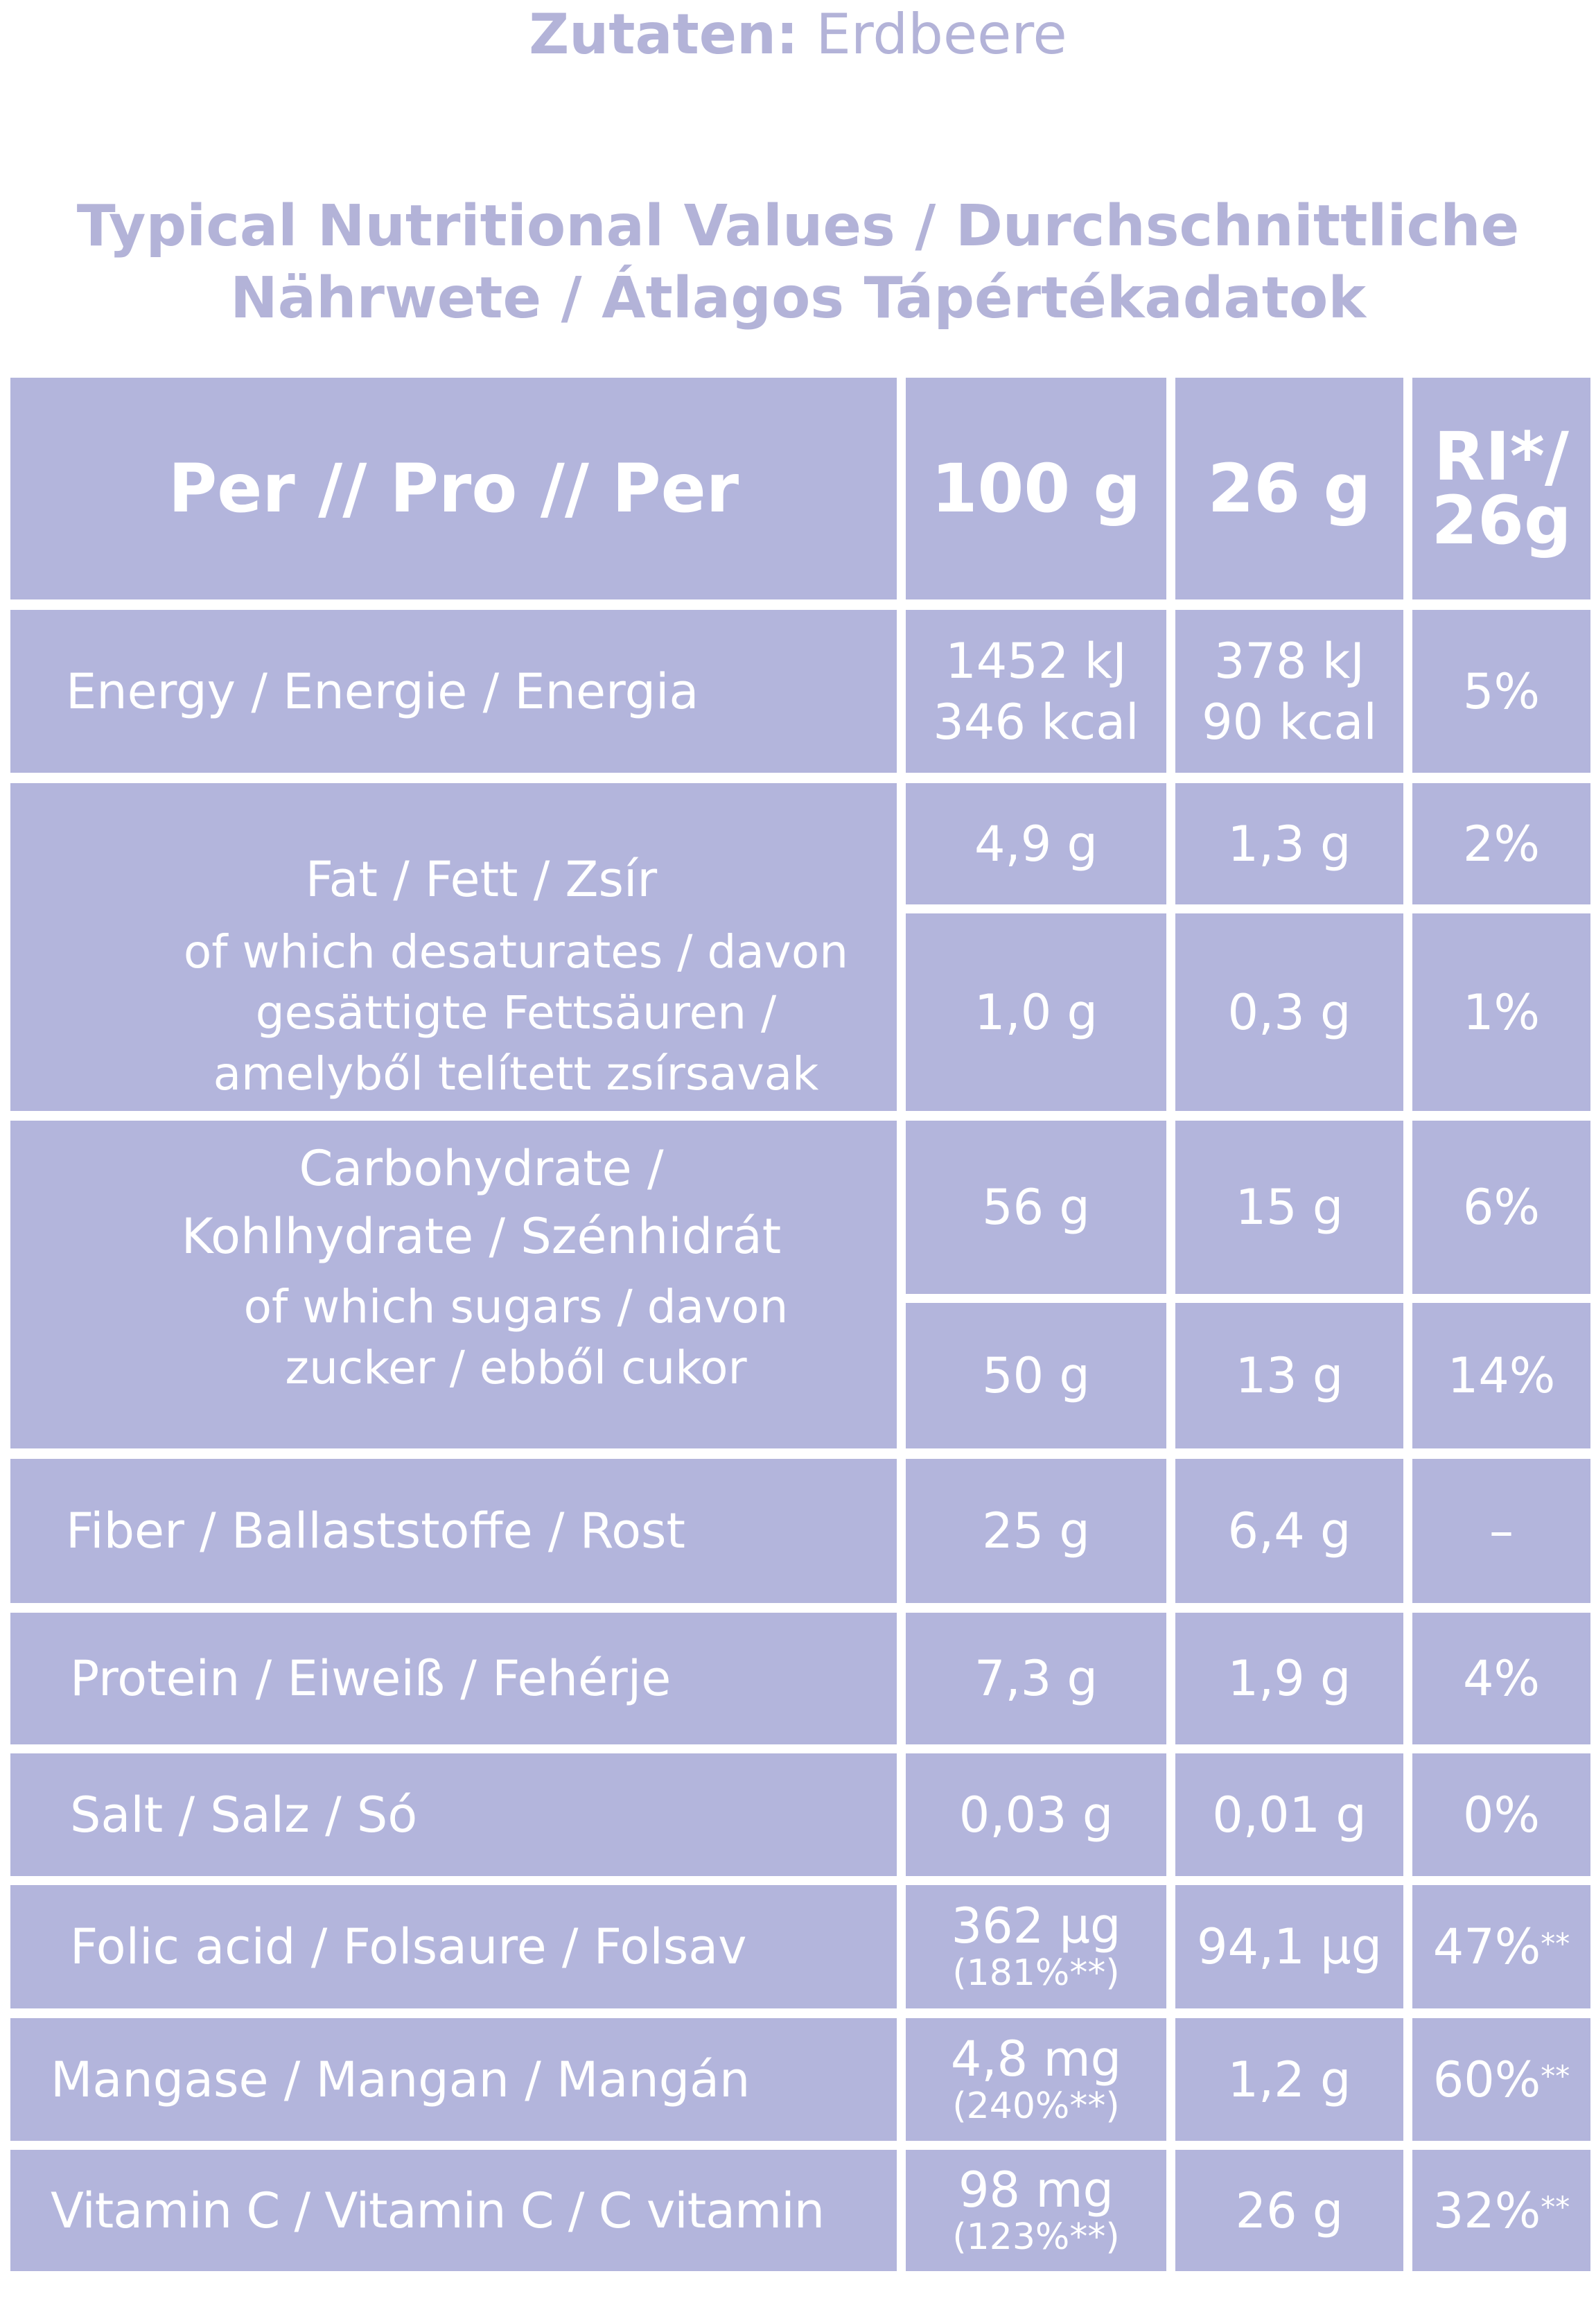  I want to click on manganese-ri: 60% **, so click(1501, 2079).